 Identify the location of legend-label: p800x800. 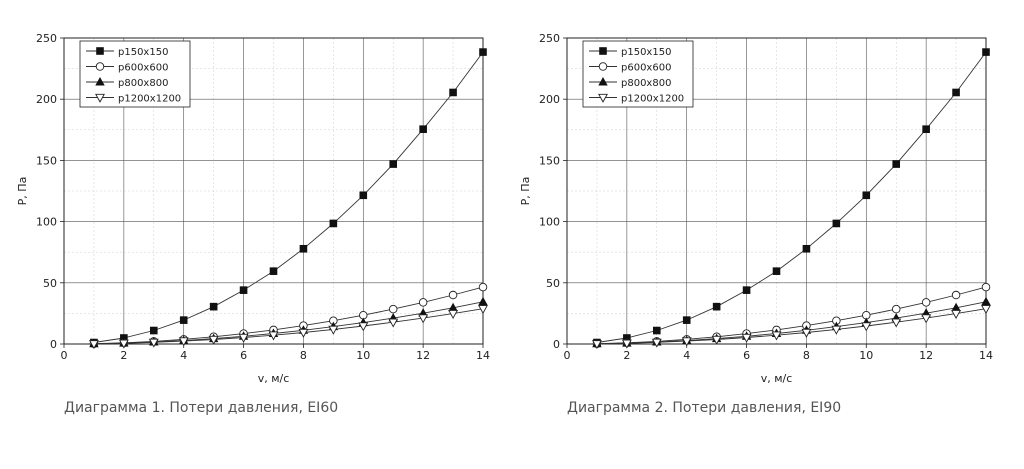
(143, 83).